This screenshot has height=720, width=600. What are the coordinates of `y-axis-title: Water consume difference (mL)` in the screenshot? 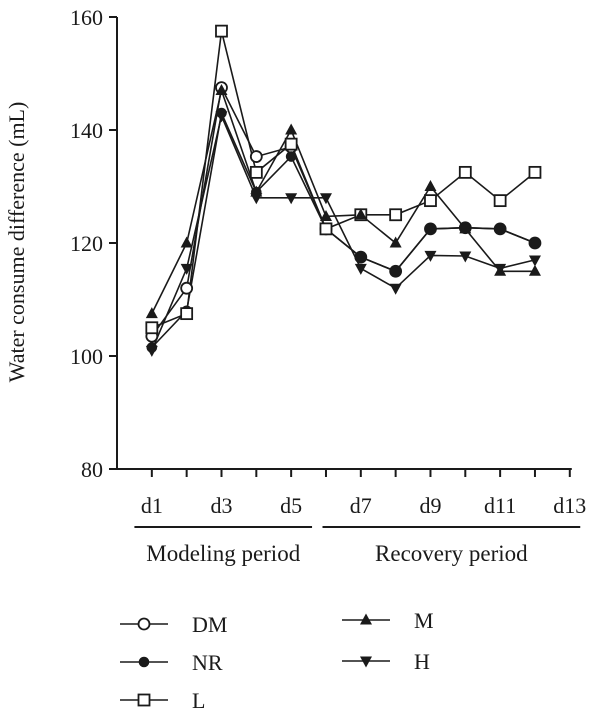 It's located at (16, 242).